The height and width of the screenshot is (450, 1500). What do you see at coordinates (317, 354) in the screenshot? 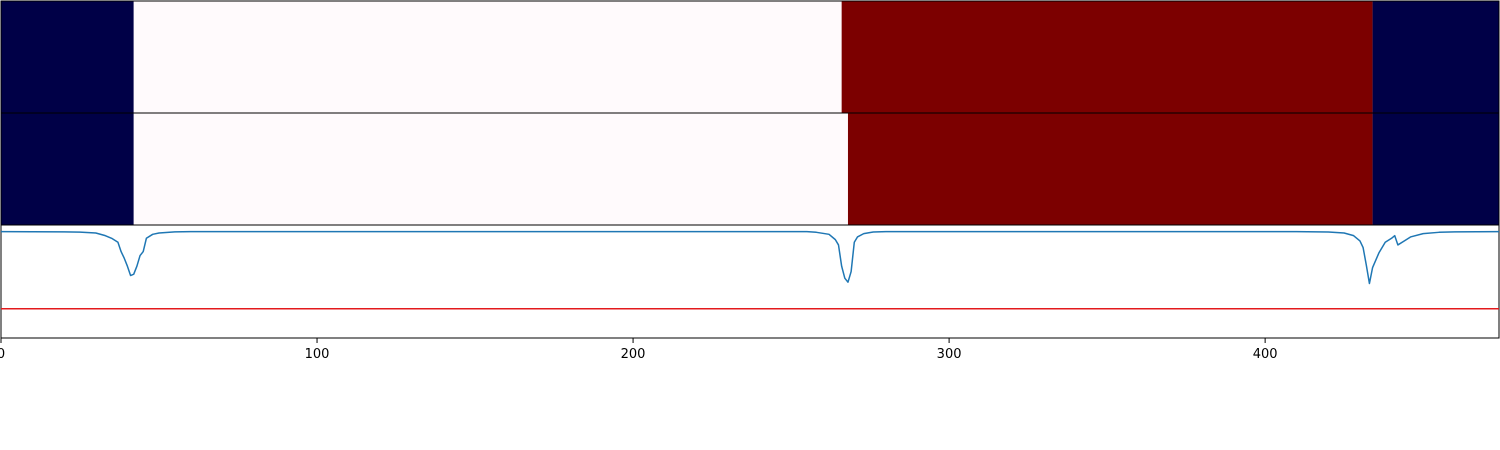
I see `x-tick-label: 100` at bounding box center [317, 354].